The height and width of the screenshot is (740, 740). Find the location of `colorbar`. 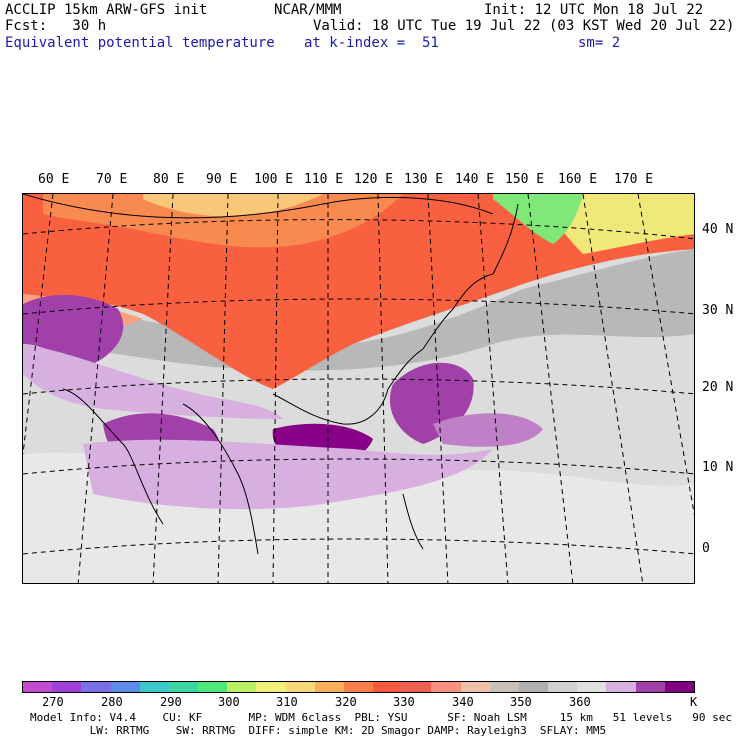

colorbar is located at coordinates (358, 687).